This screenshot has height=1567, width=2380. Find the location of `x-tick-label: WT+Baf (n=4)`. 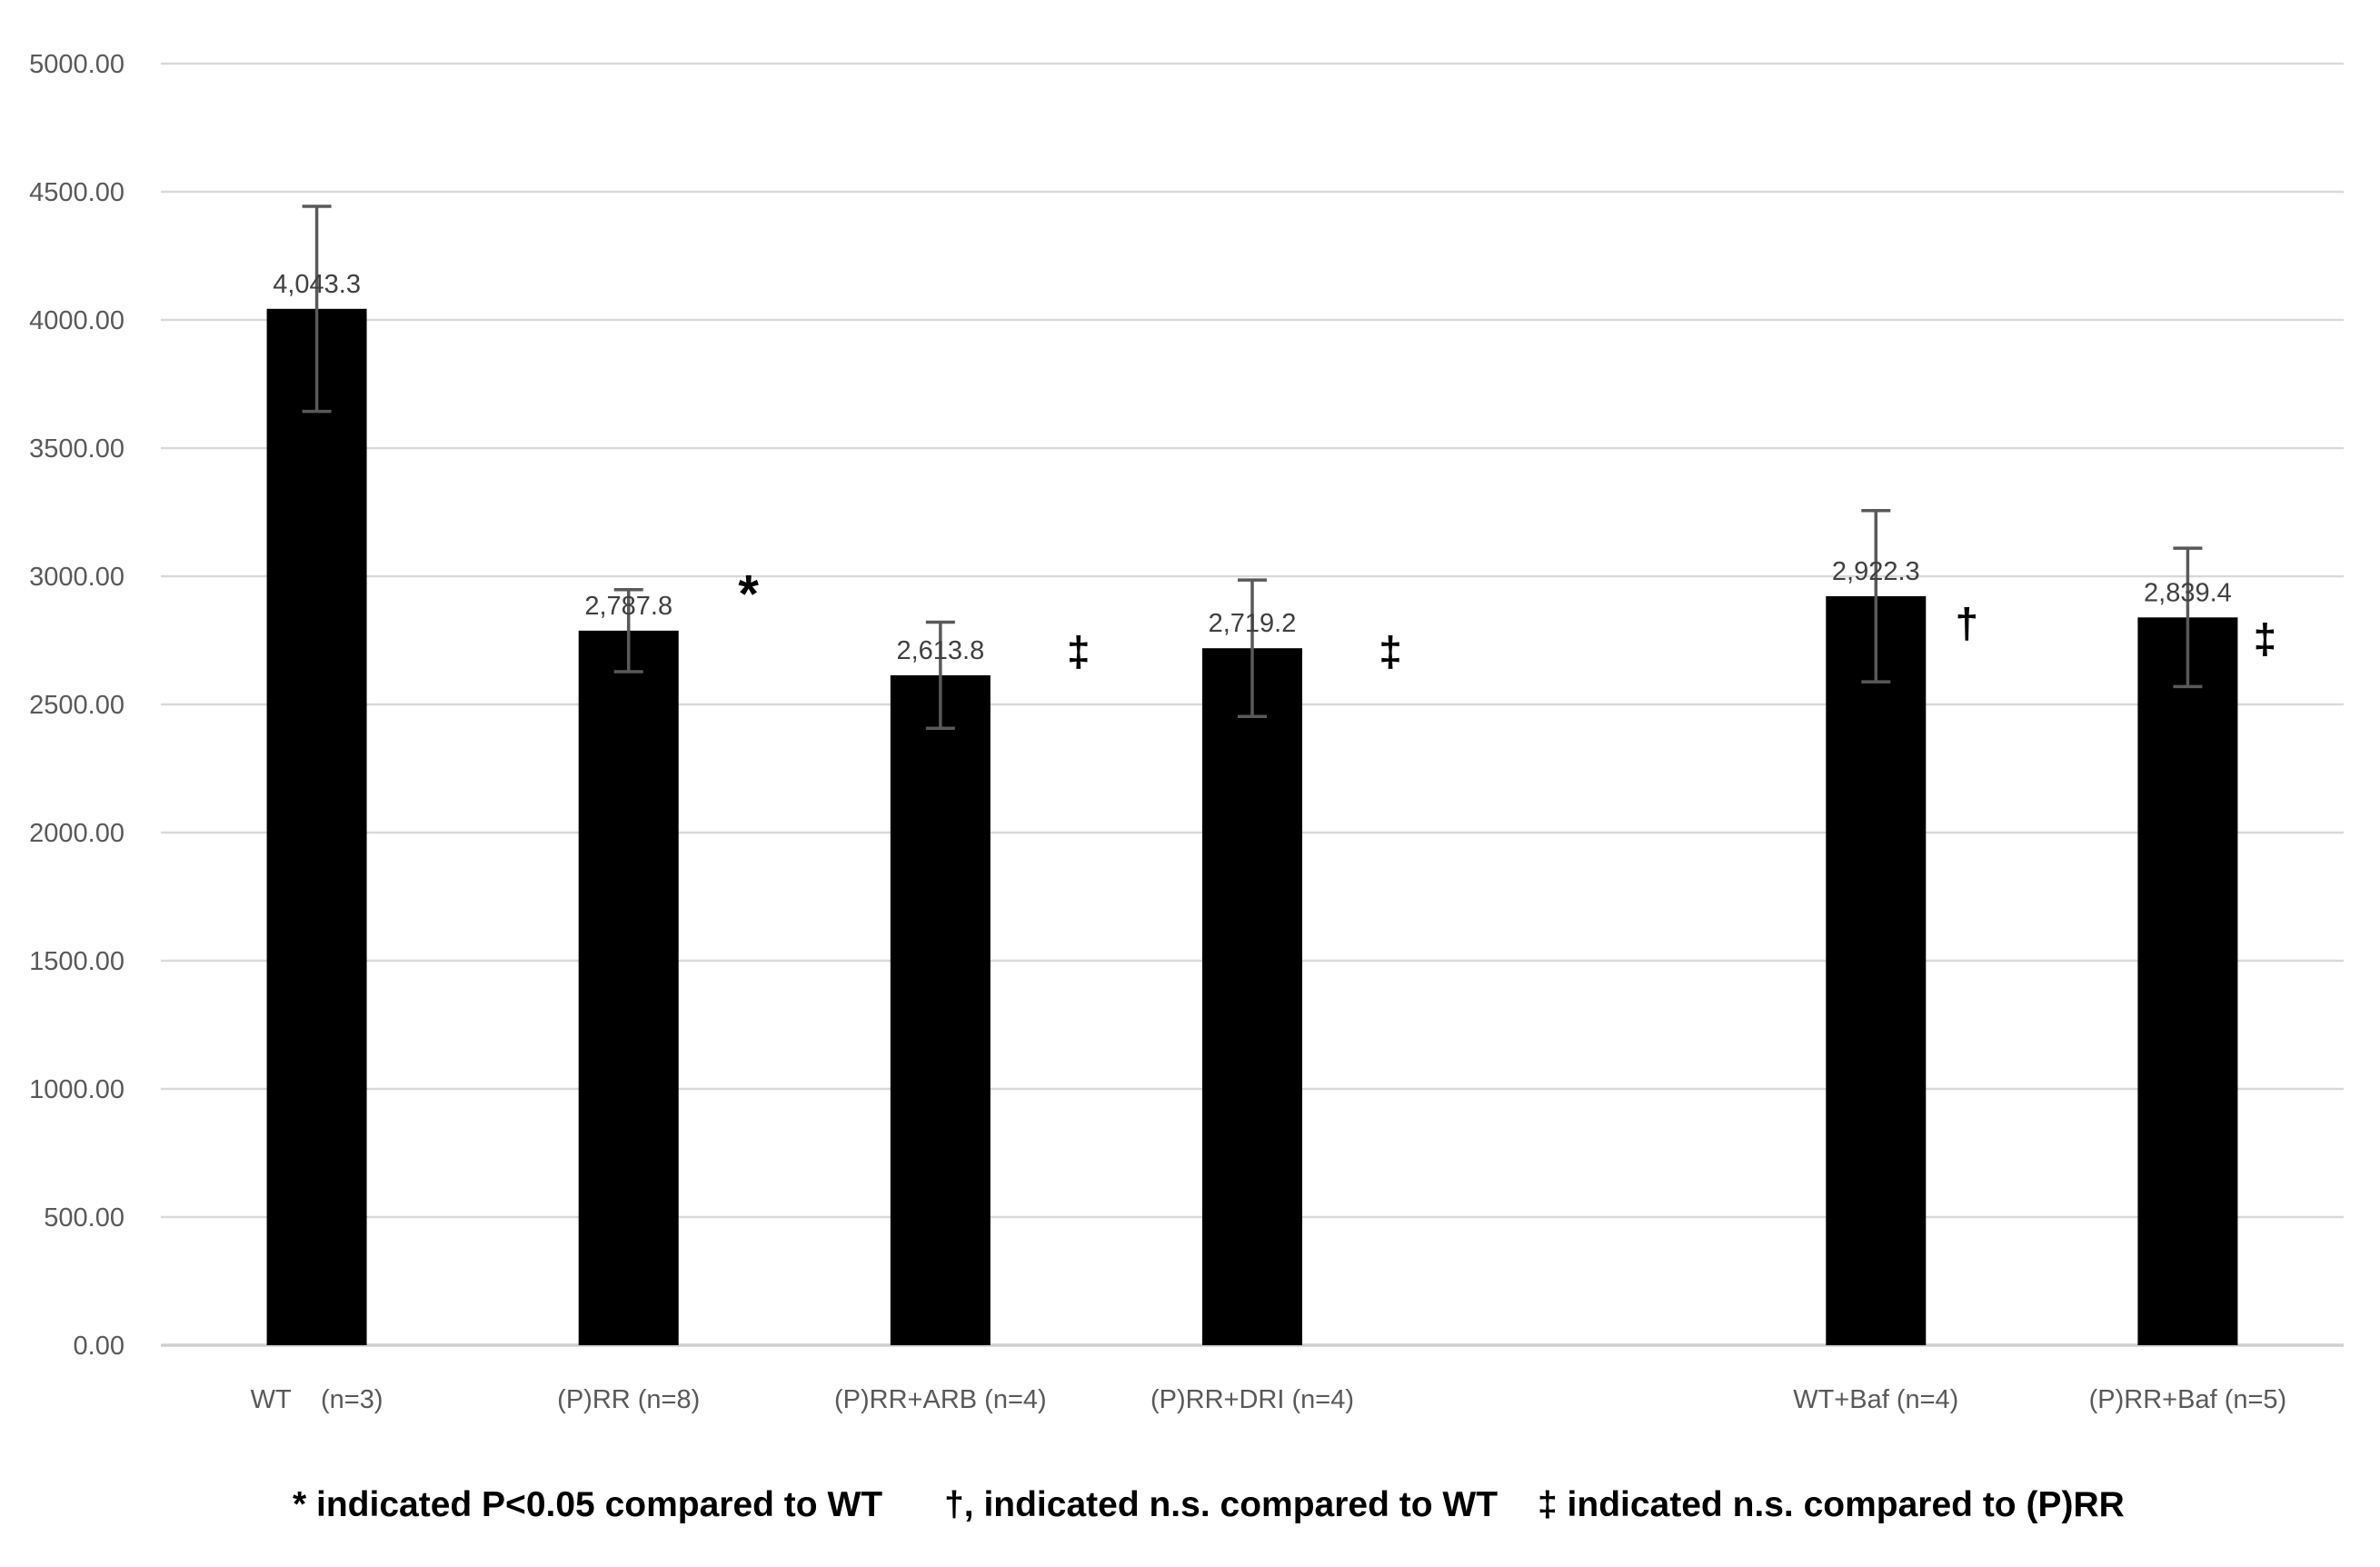

x-tick-label: WT+Baf (n=4) is located at coordinates (1875, 1400).